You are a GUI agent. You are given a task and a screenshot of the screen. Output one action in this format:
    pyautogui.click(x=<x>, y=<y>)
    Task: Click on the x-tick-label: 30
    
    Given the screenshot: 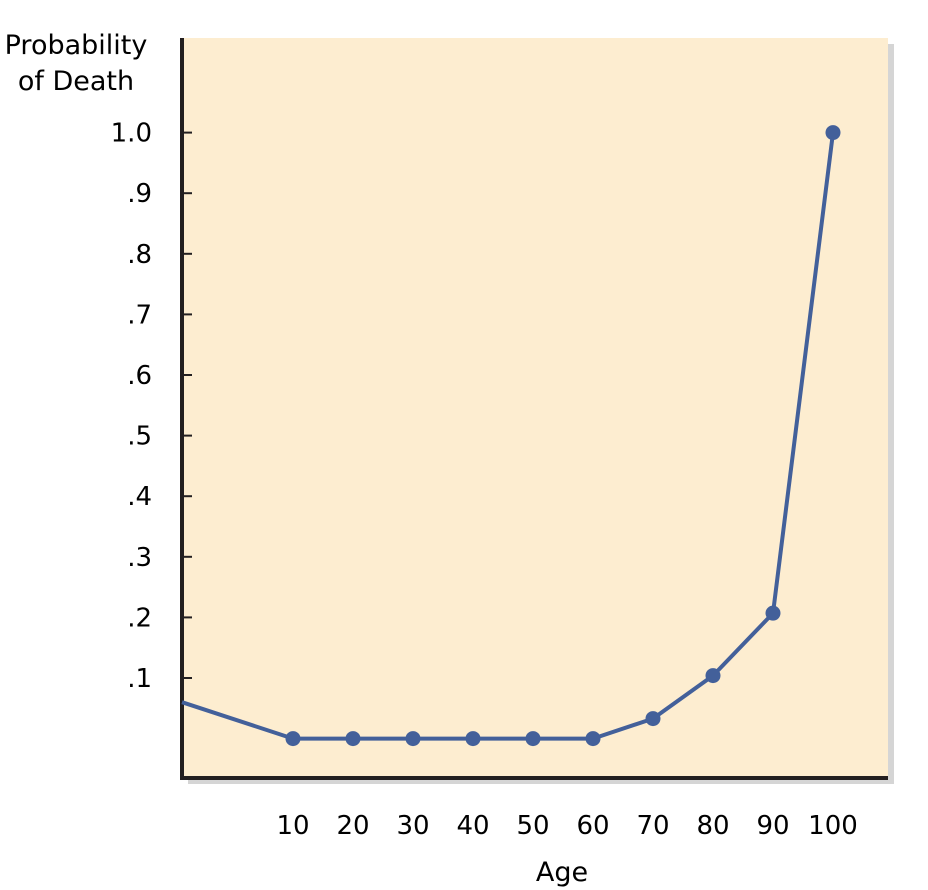 What is the action you would take?
    pyautogui.click(x=412, y=826)
    